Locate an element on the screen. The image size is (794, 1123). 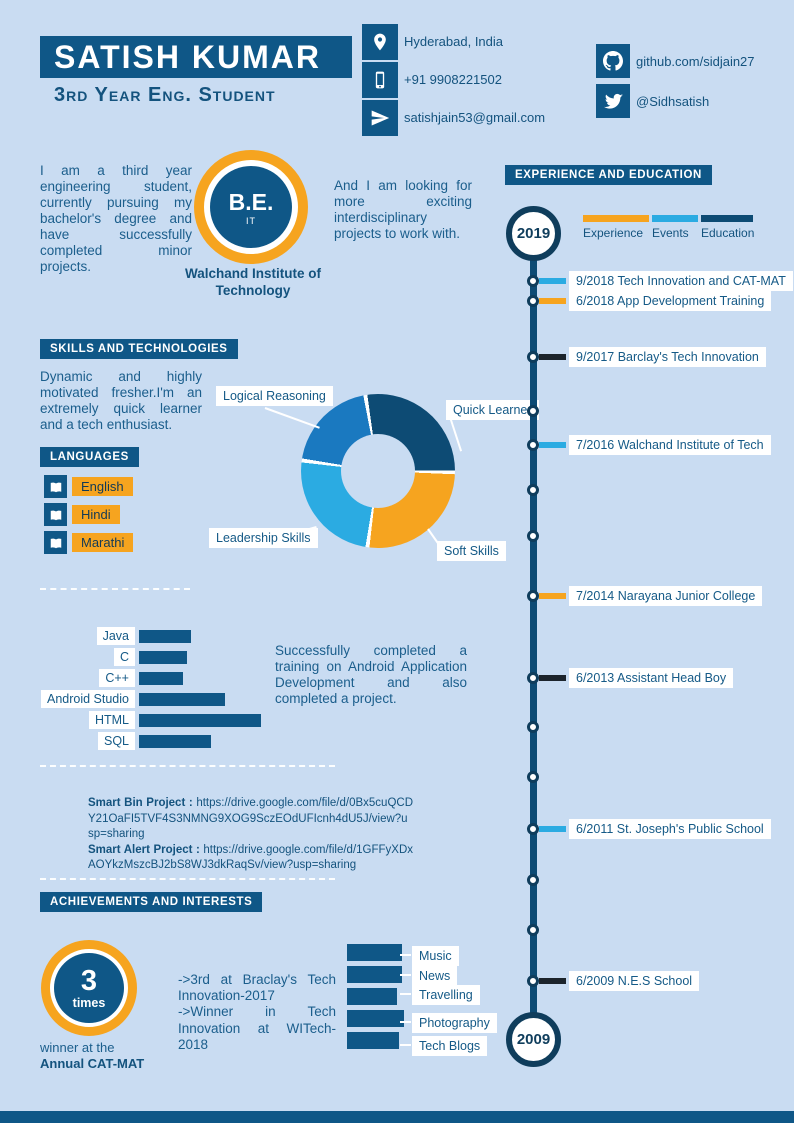
timeline-event-date: 6/2018 is located at coordinates (595, 301).